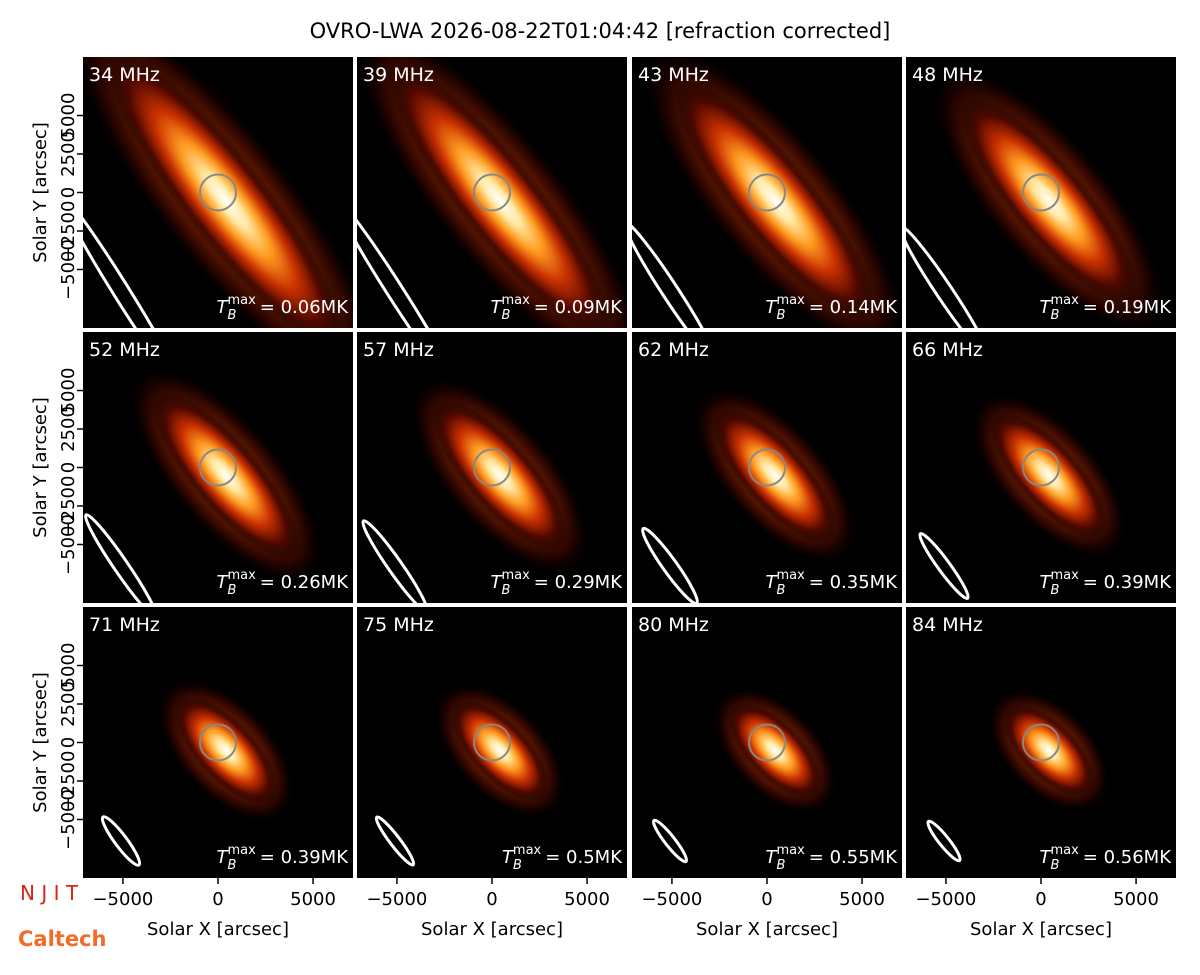  What do you see at coordinates (1106, 308) in the screenshot?
I see `tb-label: TBmax = 0.19MK` at bounding box center [1106, 308].